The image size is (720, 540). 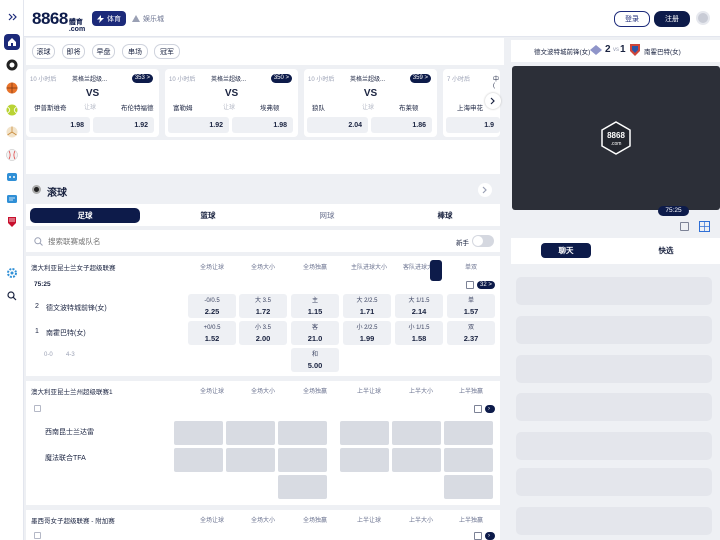 What do you see at coordinates (327, 215) in the screenshot?
I see `tab-tennis: 网球` at bounding box center [327, 215].